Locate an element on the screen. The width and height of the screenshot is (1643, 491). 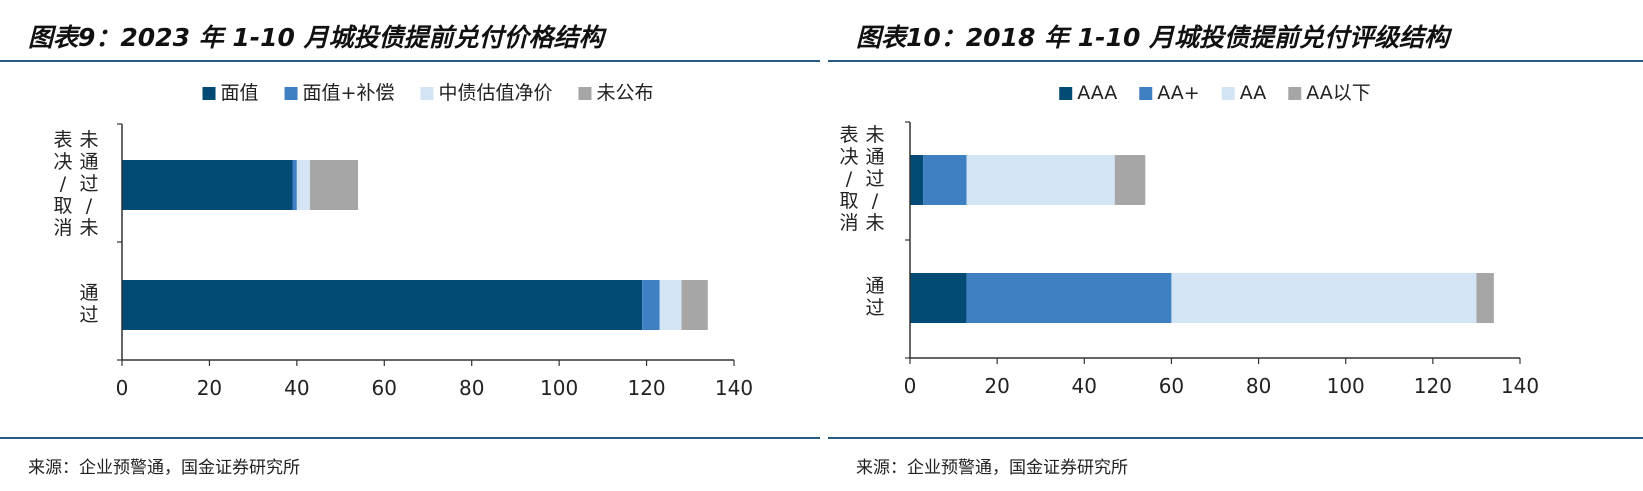
legend-item: 未公布 is located at coordinates (615, 93).